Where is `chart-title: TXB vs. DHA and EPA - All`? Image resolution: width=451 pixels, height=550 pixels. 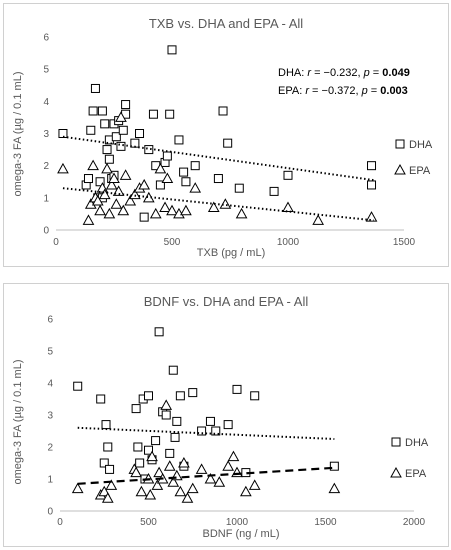 chart-title: TXB vs. DHA and EPA - All is located at coordinates (226, 23).